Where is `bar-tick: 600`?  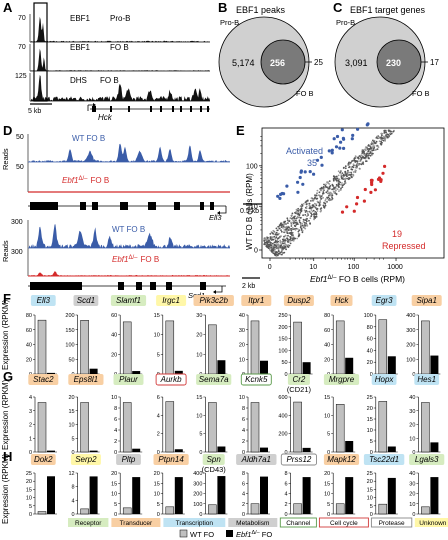 bar-tick: 600 is located at coordinates (282, 398).